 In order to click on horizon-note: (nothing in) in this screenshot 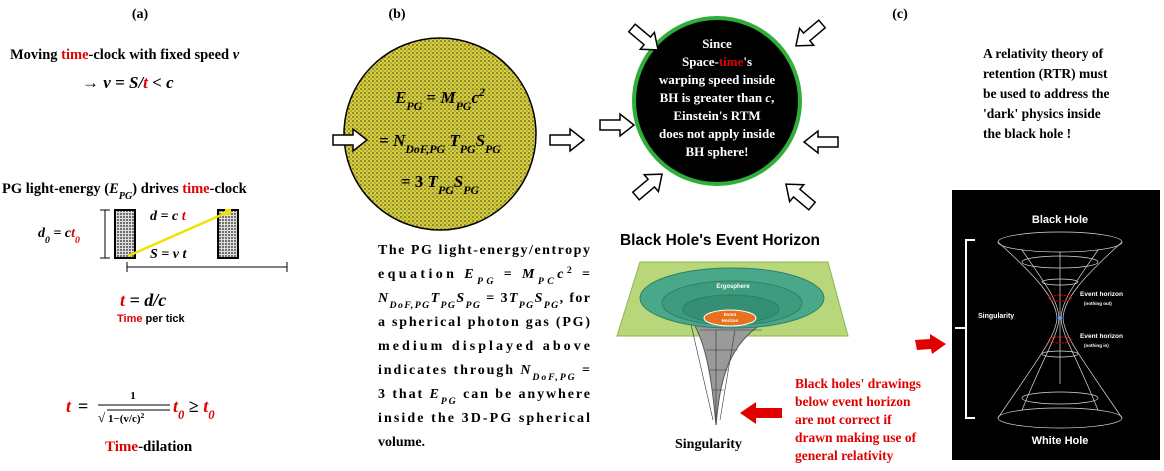, I will do `click(1096, 345)`.